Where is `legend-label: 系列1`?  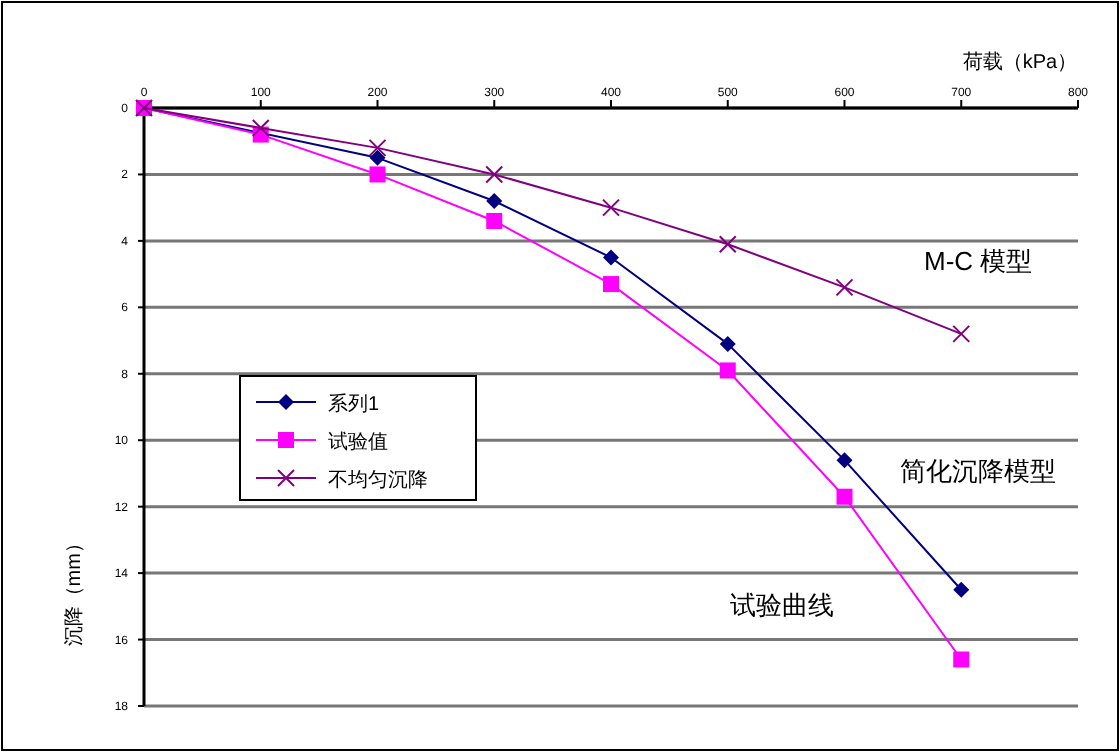
legend-label: 系列1 is located at coordinates (354, 404).